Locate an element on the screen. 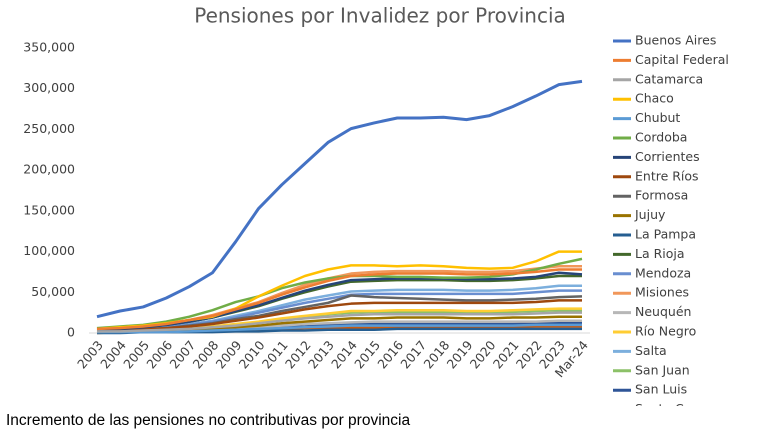 The image size is (760, 439). legend-label: La Rioja is located at coordinates (660, 253).